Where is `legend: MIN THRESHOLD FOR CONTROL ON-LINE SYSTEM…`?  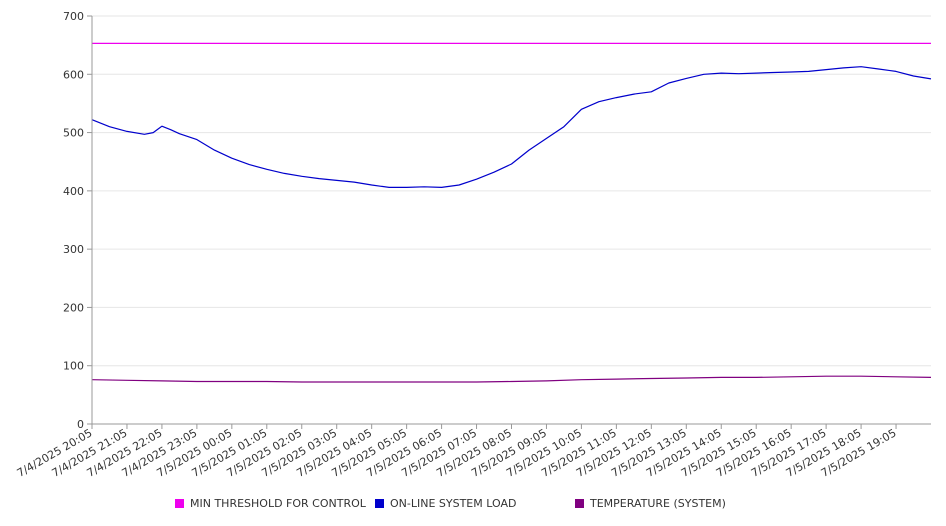
legend: MIN THRESHOLD FOR CONTROL ON-LINE SYSTEM… is located at coordinates (473, 506).